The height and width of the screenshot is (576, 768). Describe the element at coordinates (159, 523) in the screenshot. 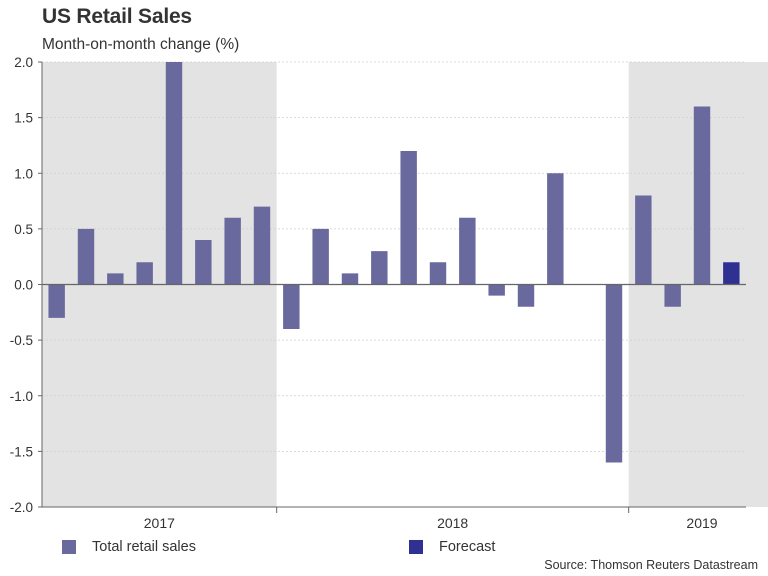

I see `x-tick-label-2017: 2017` at that location.